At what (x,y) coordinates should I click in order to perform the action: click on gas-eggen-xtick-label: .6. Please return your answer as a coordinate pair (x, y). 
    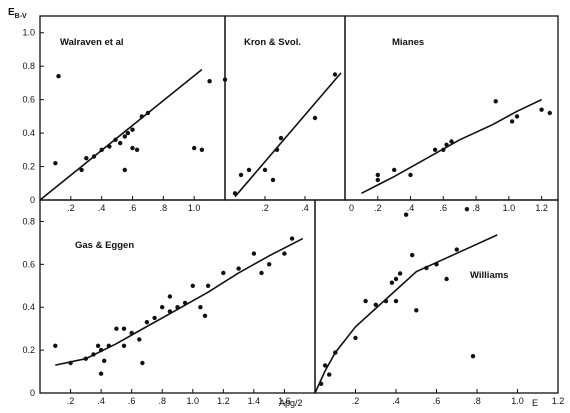
    Looking at the image, I should click on (132, 401).